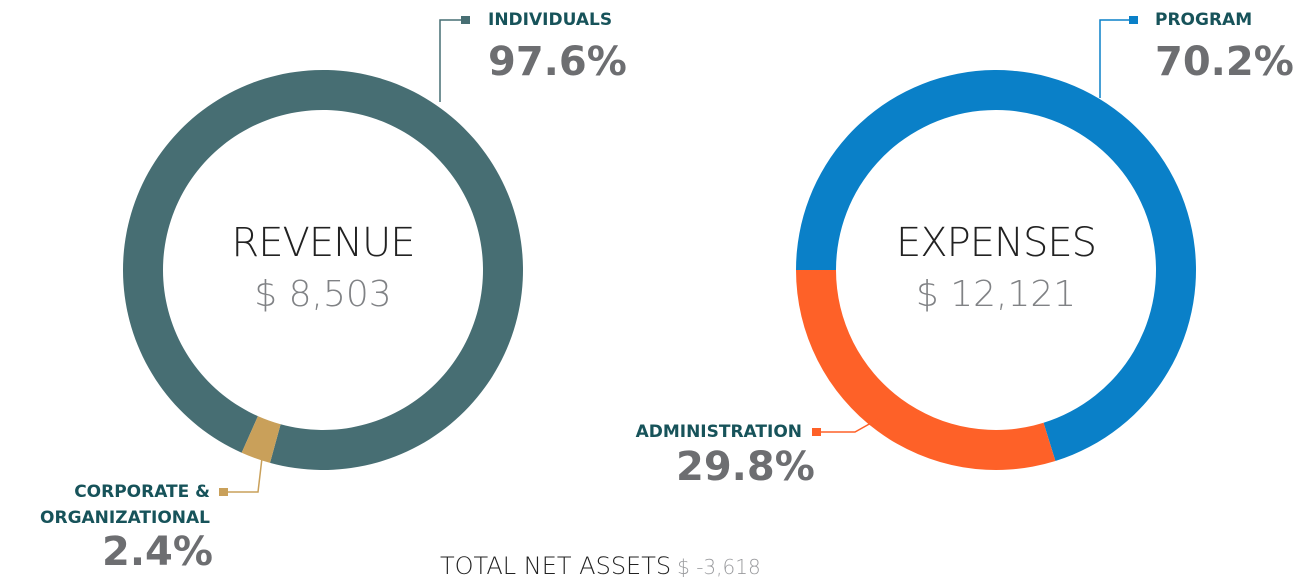  I want to click on slice-value-label: 2.4%, so click(157, 552).